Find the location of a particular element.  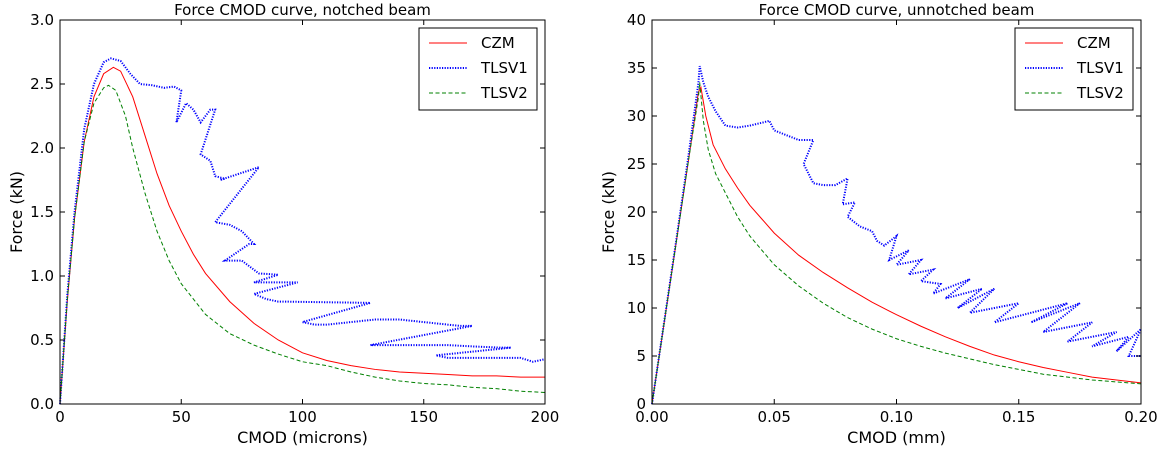

chart-2-y-tick-label: 5 is located at coordinates (641, 356).